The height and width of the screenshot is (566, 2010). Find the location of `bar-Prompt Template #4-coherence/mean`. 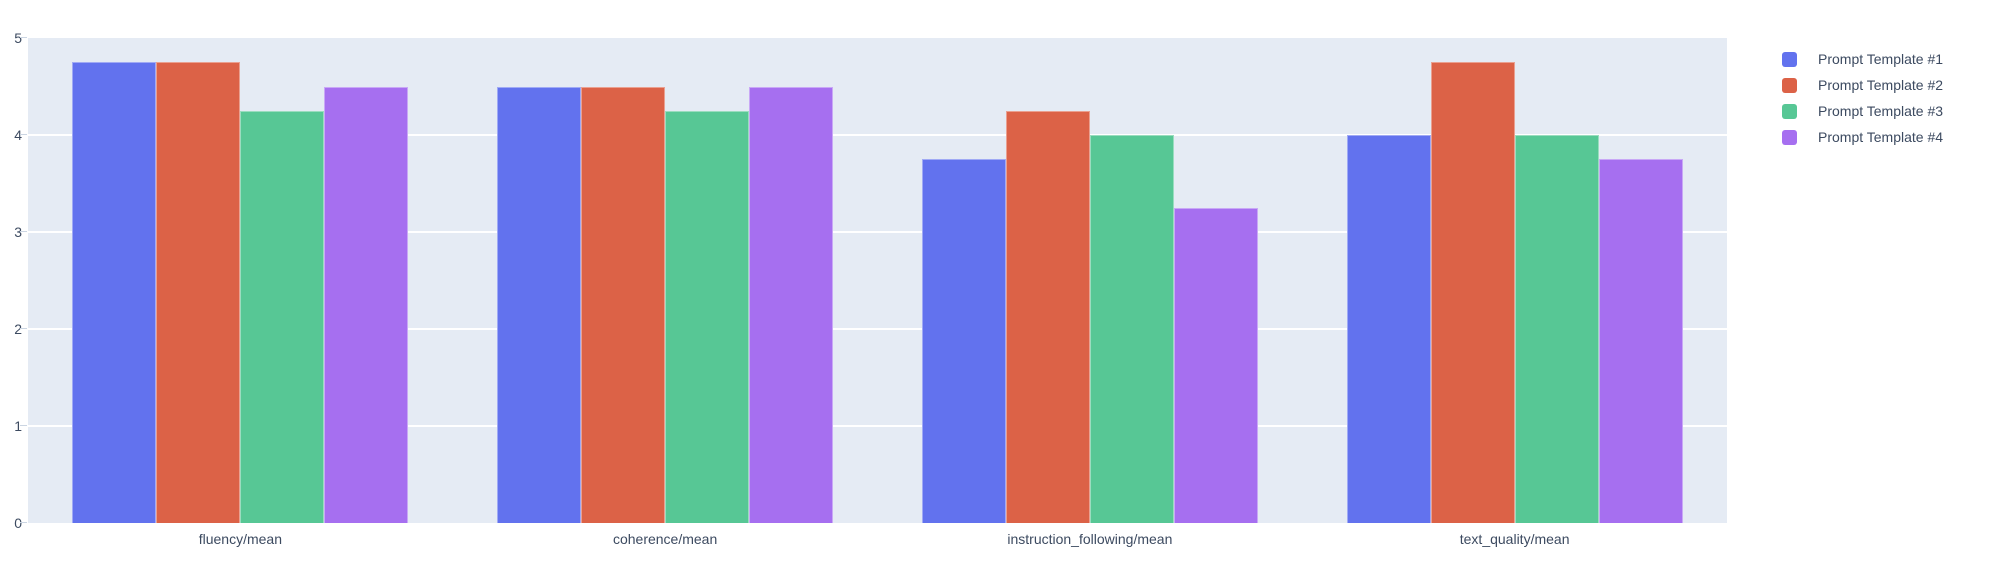

bar-Prompt Template #4-coherence/mean is located at coordinates (791, 304).